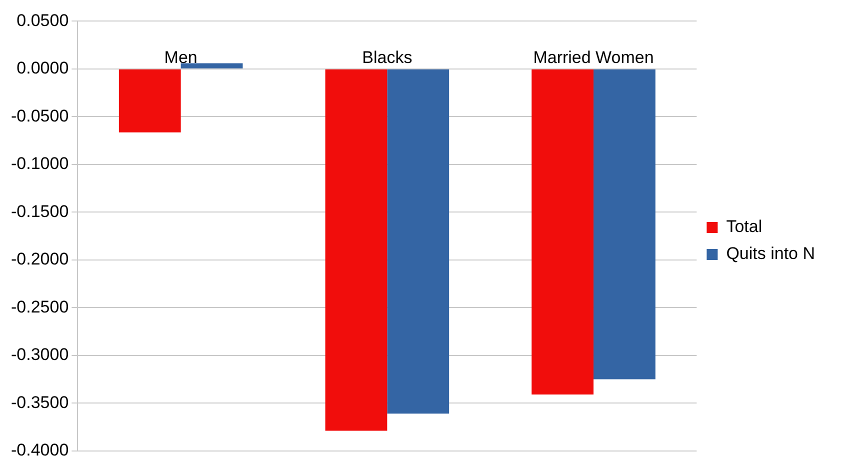  I want to click on x-tick-label: Married Women, so click(593, 58).